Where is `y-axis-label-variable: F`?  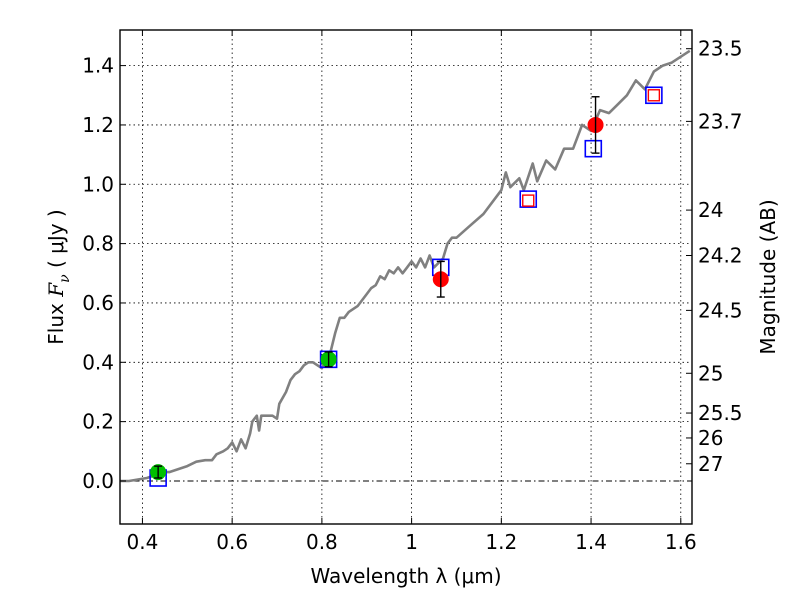 y-axis-label-variable: F is located at coordinates (56, 290).